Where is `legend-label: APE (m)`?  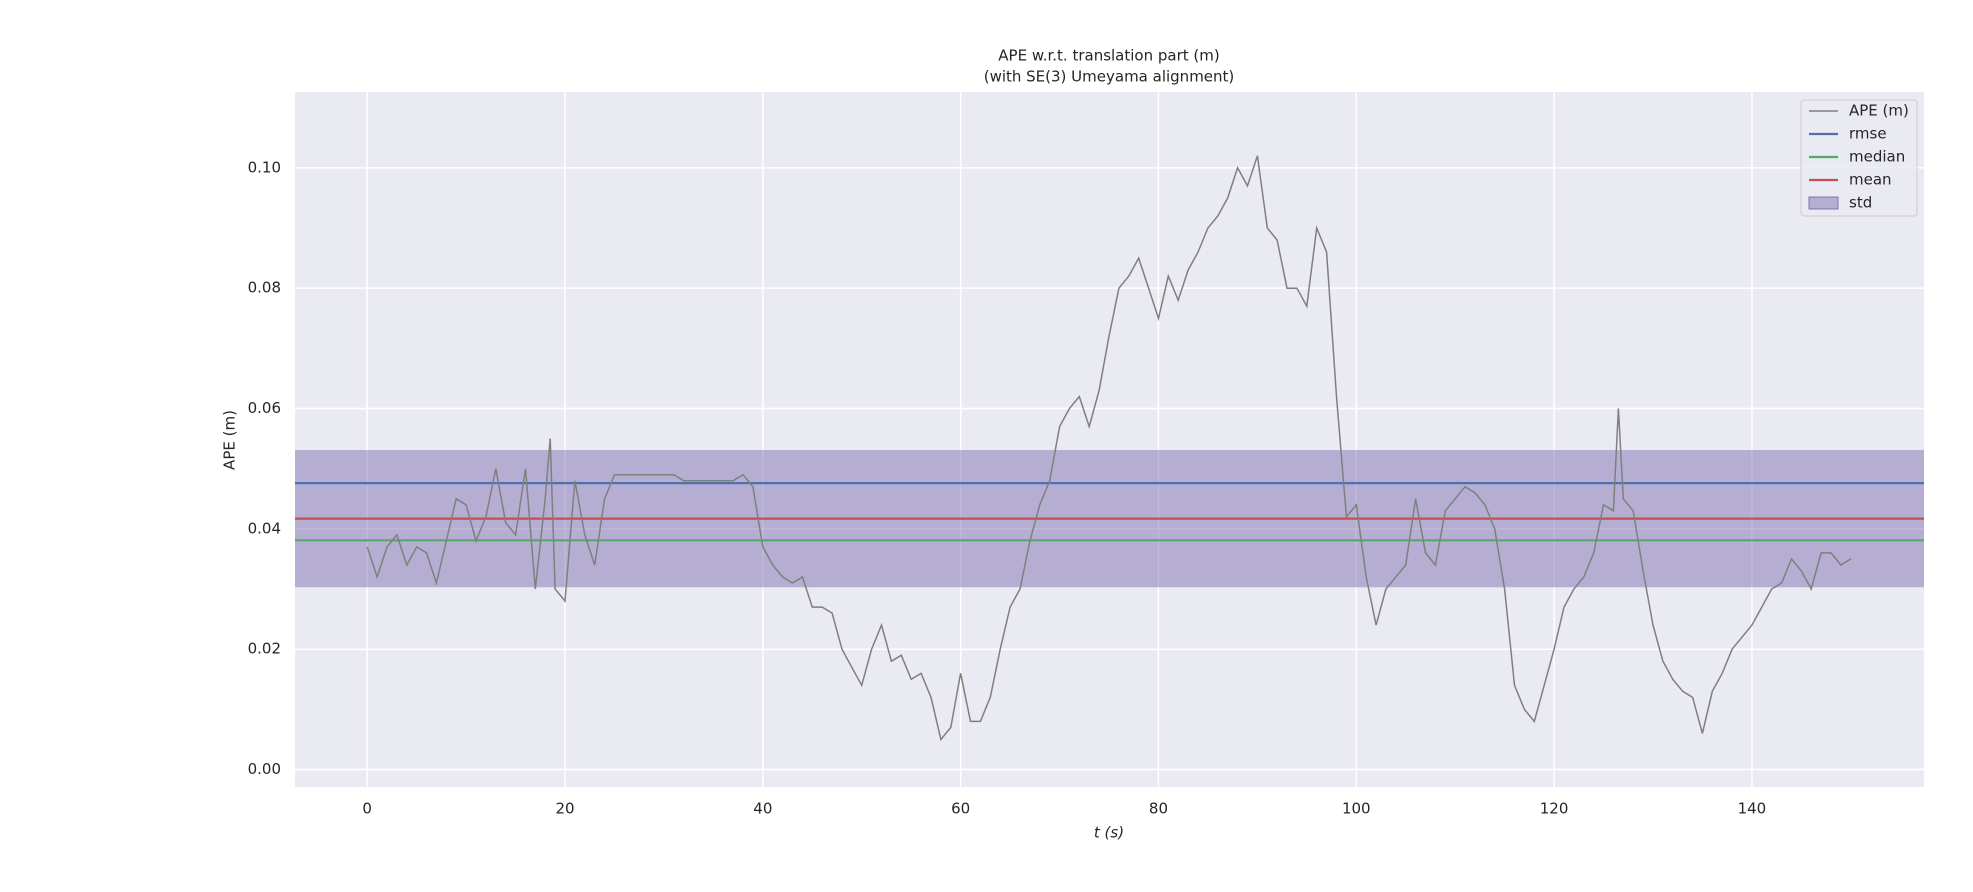 legend-label: APE (m) is located at coordinates (1879, 111).